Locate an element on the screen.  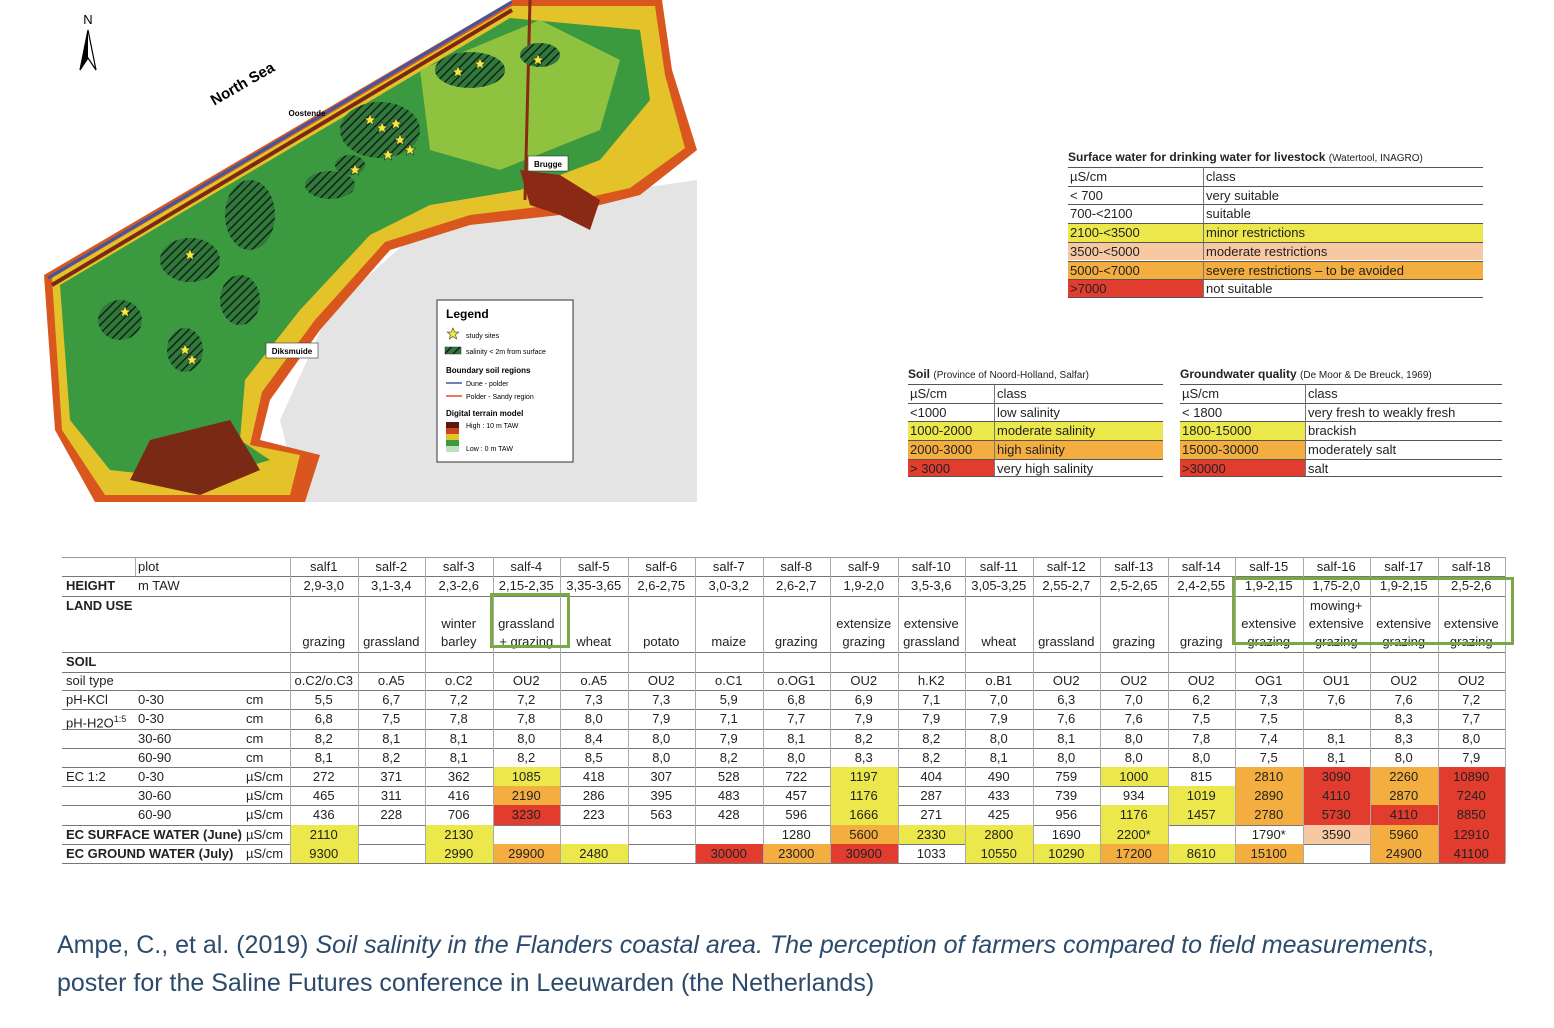
table-cell: <1000 is located at coordinates (951, 412).